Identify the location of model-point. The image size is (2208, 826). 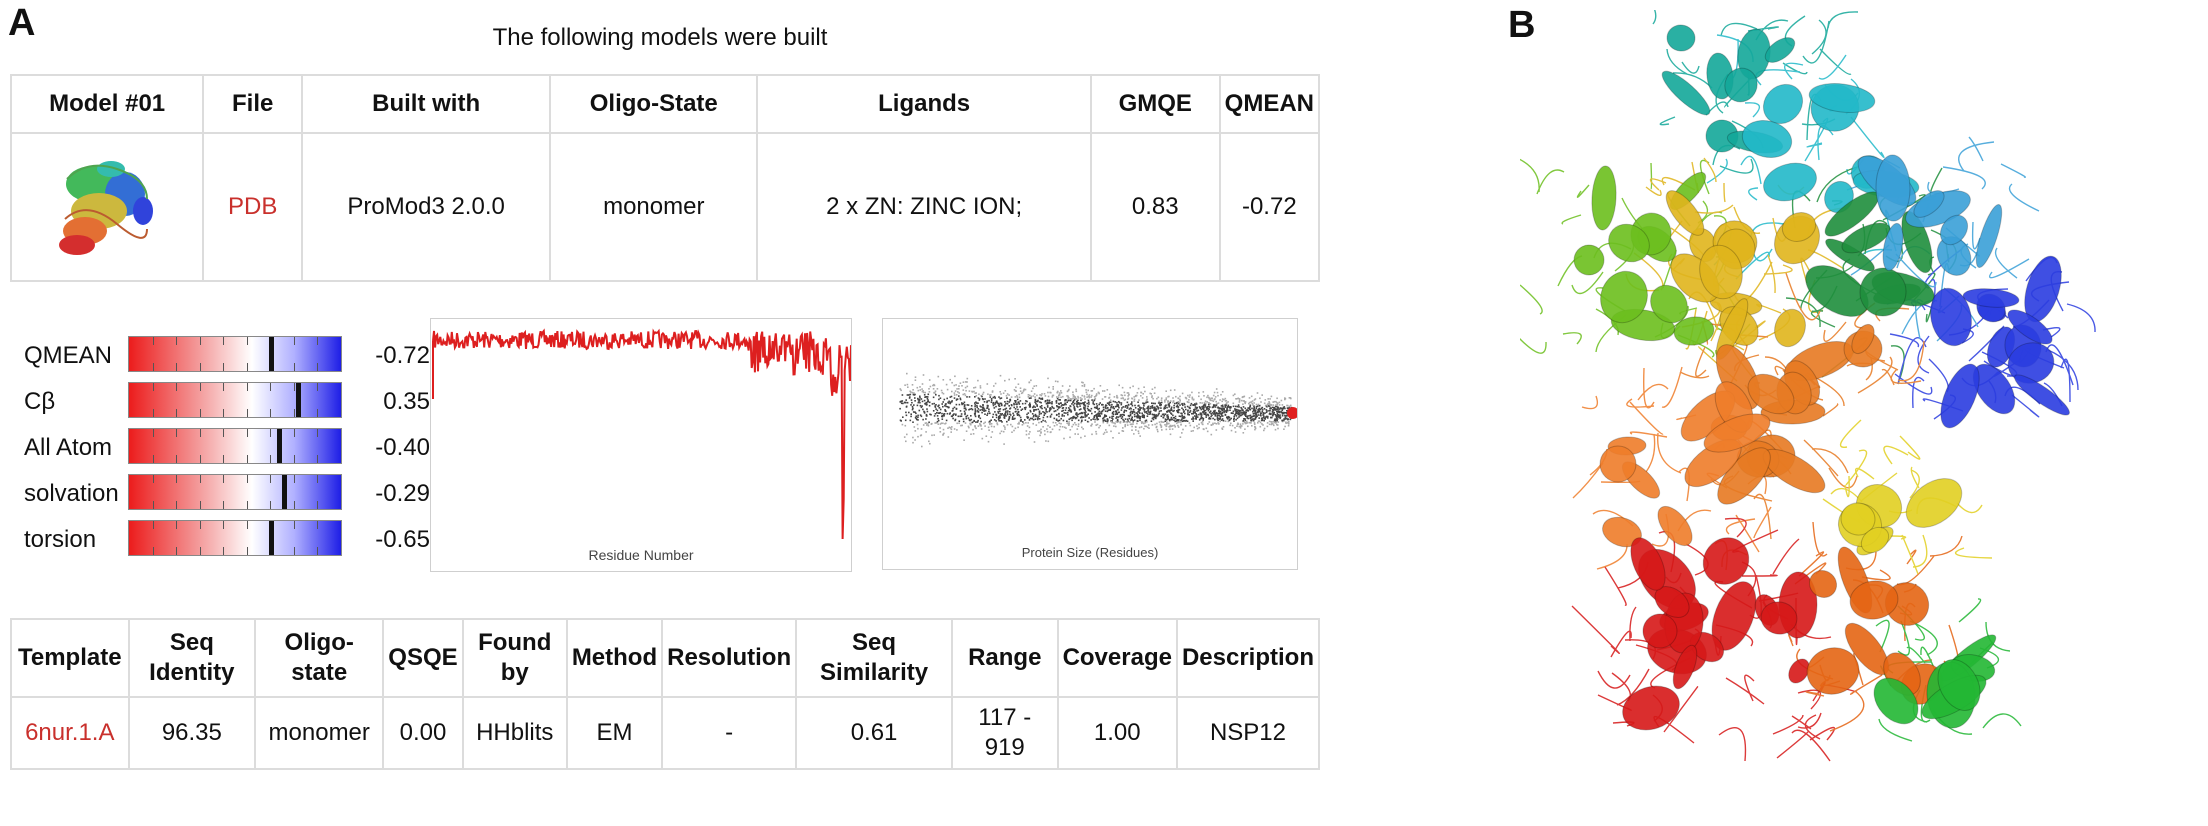
(1292, 413).